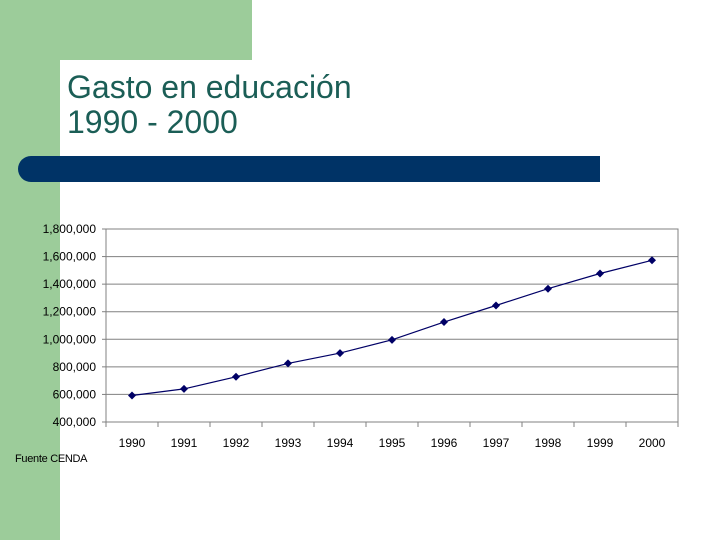 The image size is (720, 540). What do you see at coordinates (70, 229) in the screenshot?
I see `y-tick-label: 1,800,000` at bounding box center [70, 229].